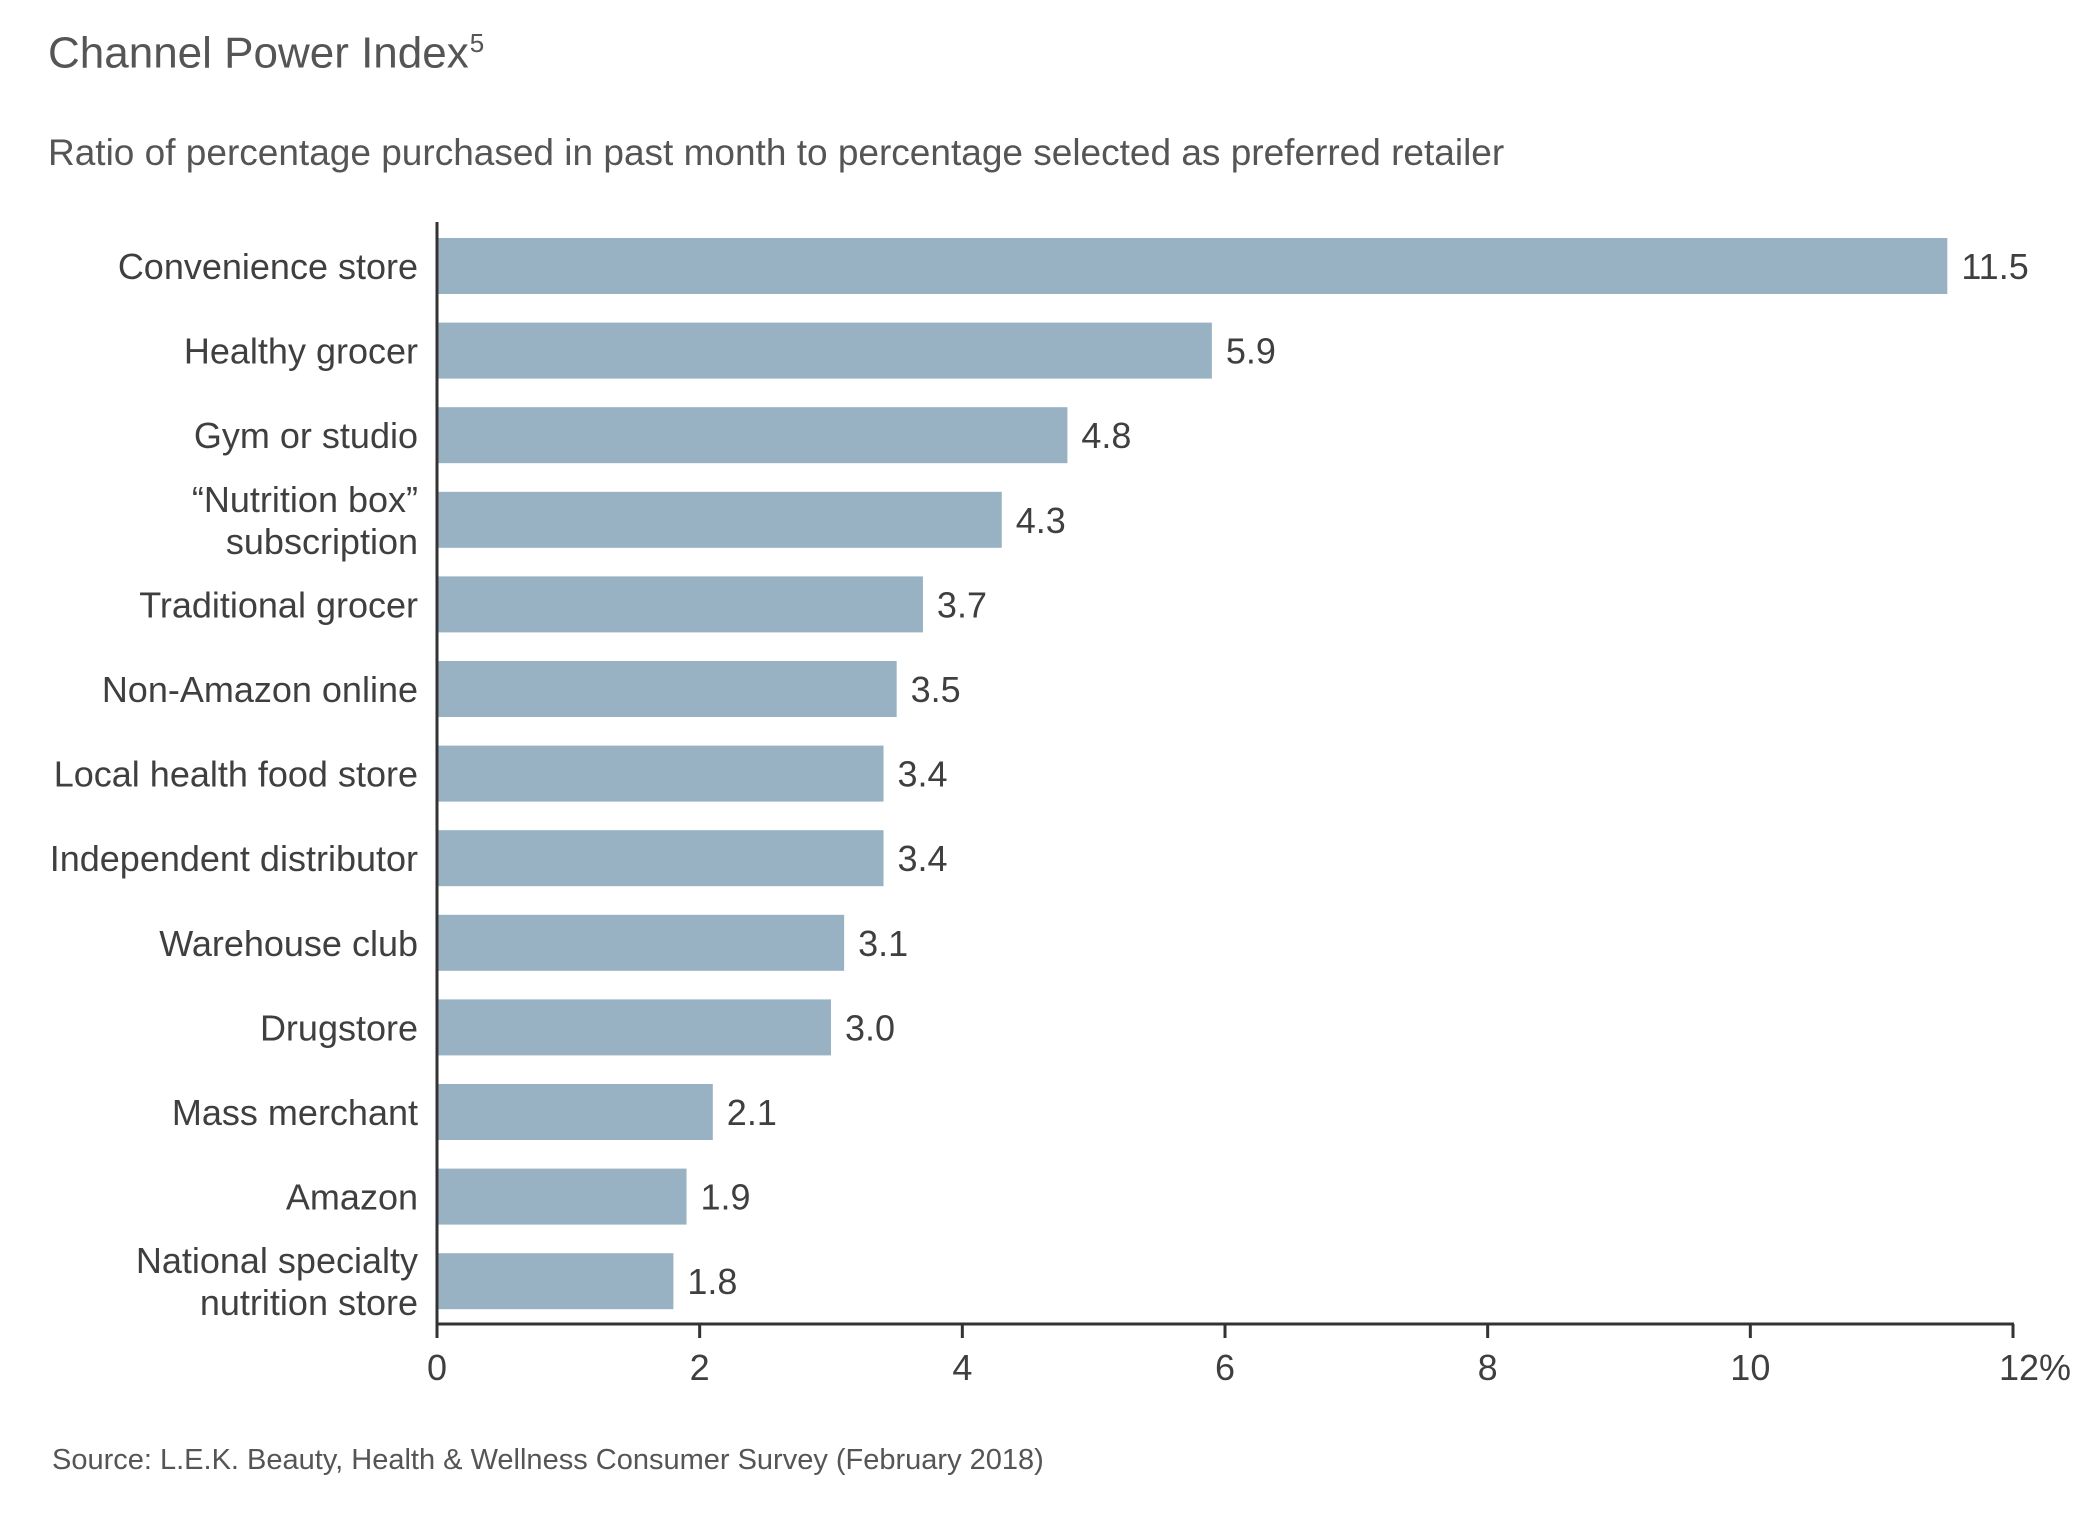  Describe the element at coordinates (962, 604) in the screenshot. I see `bar-value-label: 3.7` at that location.